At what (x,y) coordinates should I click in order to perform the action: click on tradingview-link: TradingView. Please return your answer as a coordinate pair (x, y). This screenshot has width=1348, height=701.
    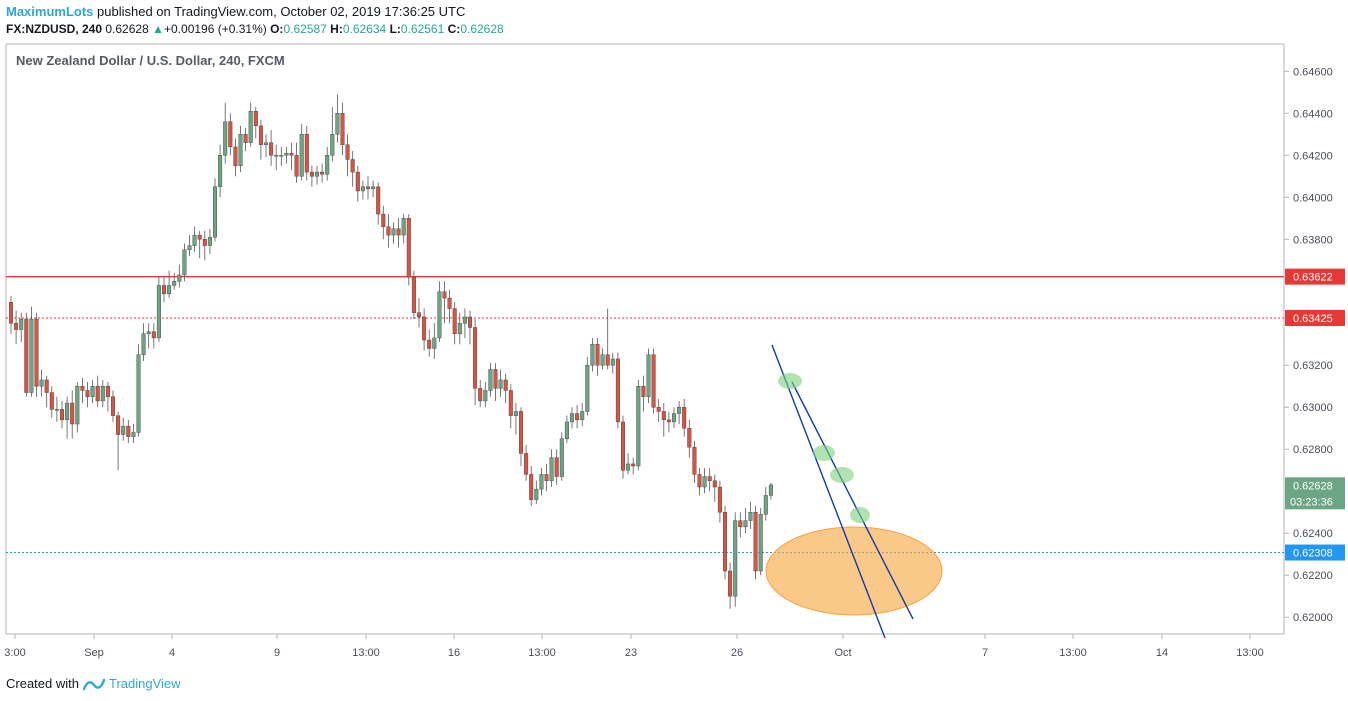
    Looking at the image, I should click on (144, 683).